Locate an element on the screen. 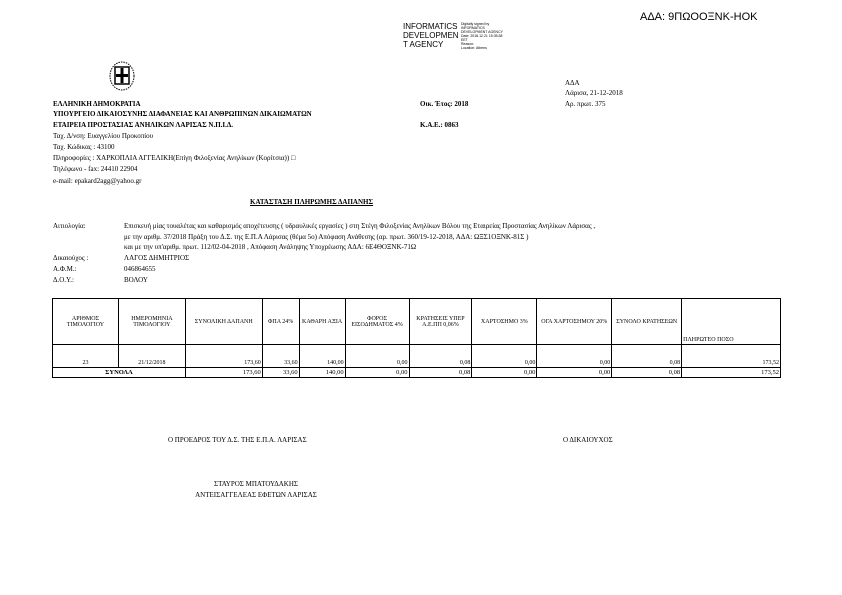 The width and height of the screenshot is (842, 595). afm-label: Α.Φ.Μ.: is located at coordinates (65, 269).